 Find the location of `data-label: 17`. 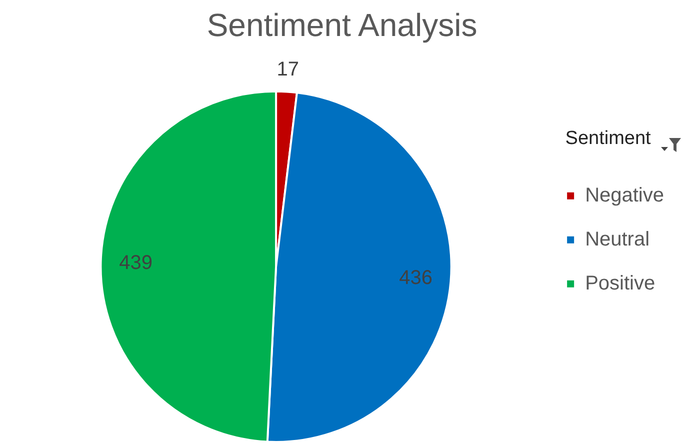

data-label: 17 is located at coordinates (287, 69).